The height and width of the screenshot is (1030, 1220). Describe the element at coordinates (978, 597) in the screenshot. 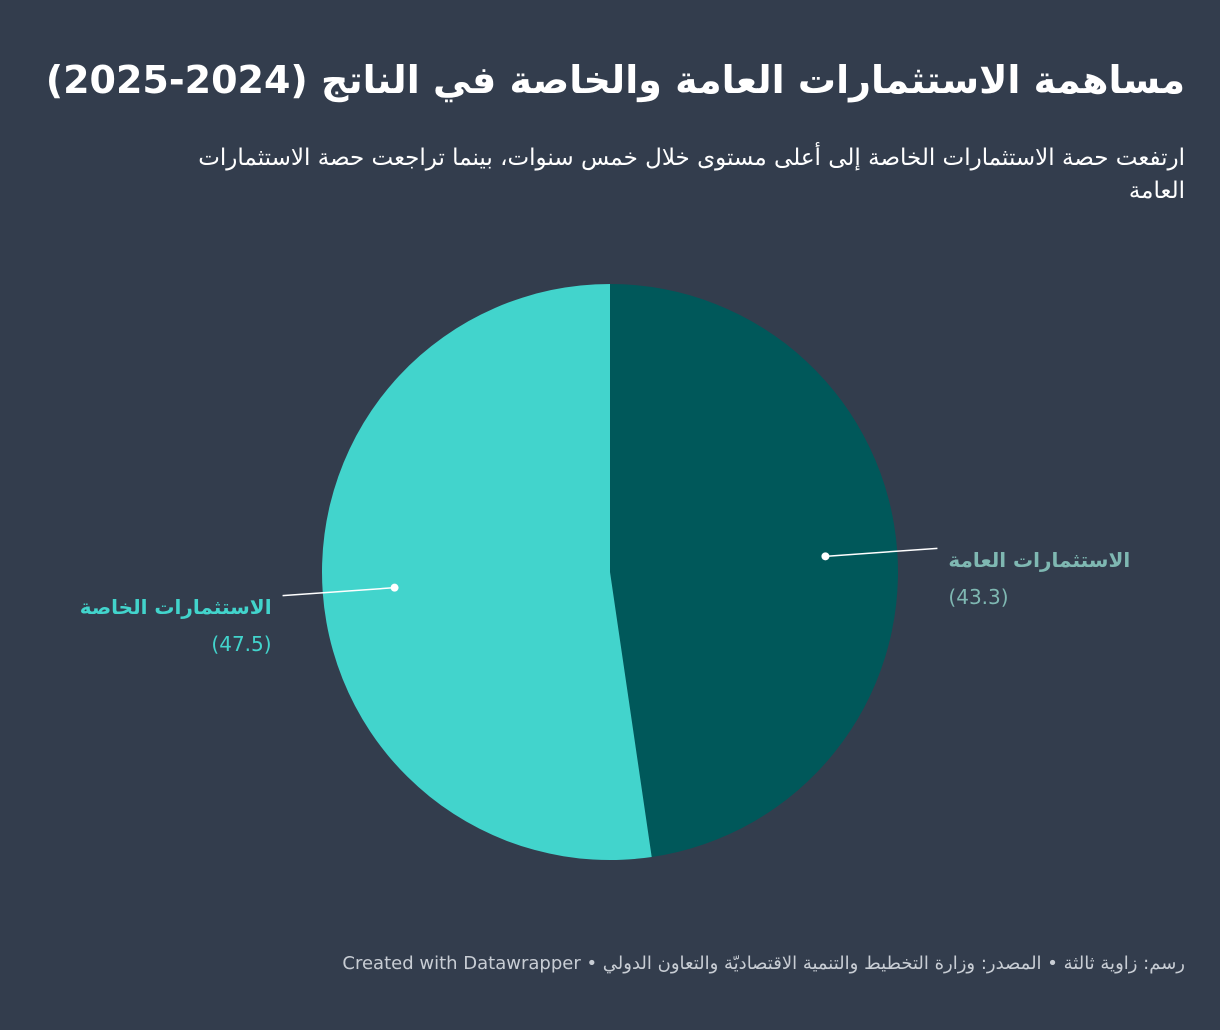

I see `value-label: (43.3)` at that location.